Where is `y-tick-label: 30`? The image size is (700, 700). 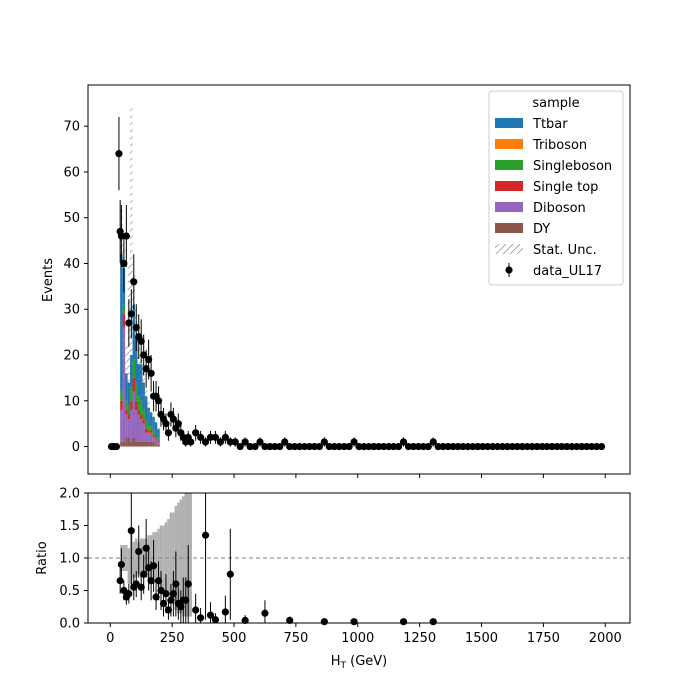
y-tick-label: 30 is located at coordinates (71, 310).